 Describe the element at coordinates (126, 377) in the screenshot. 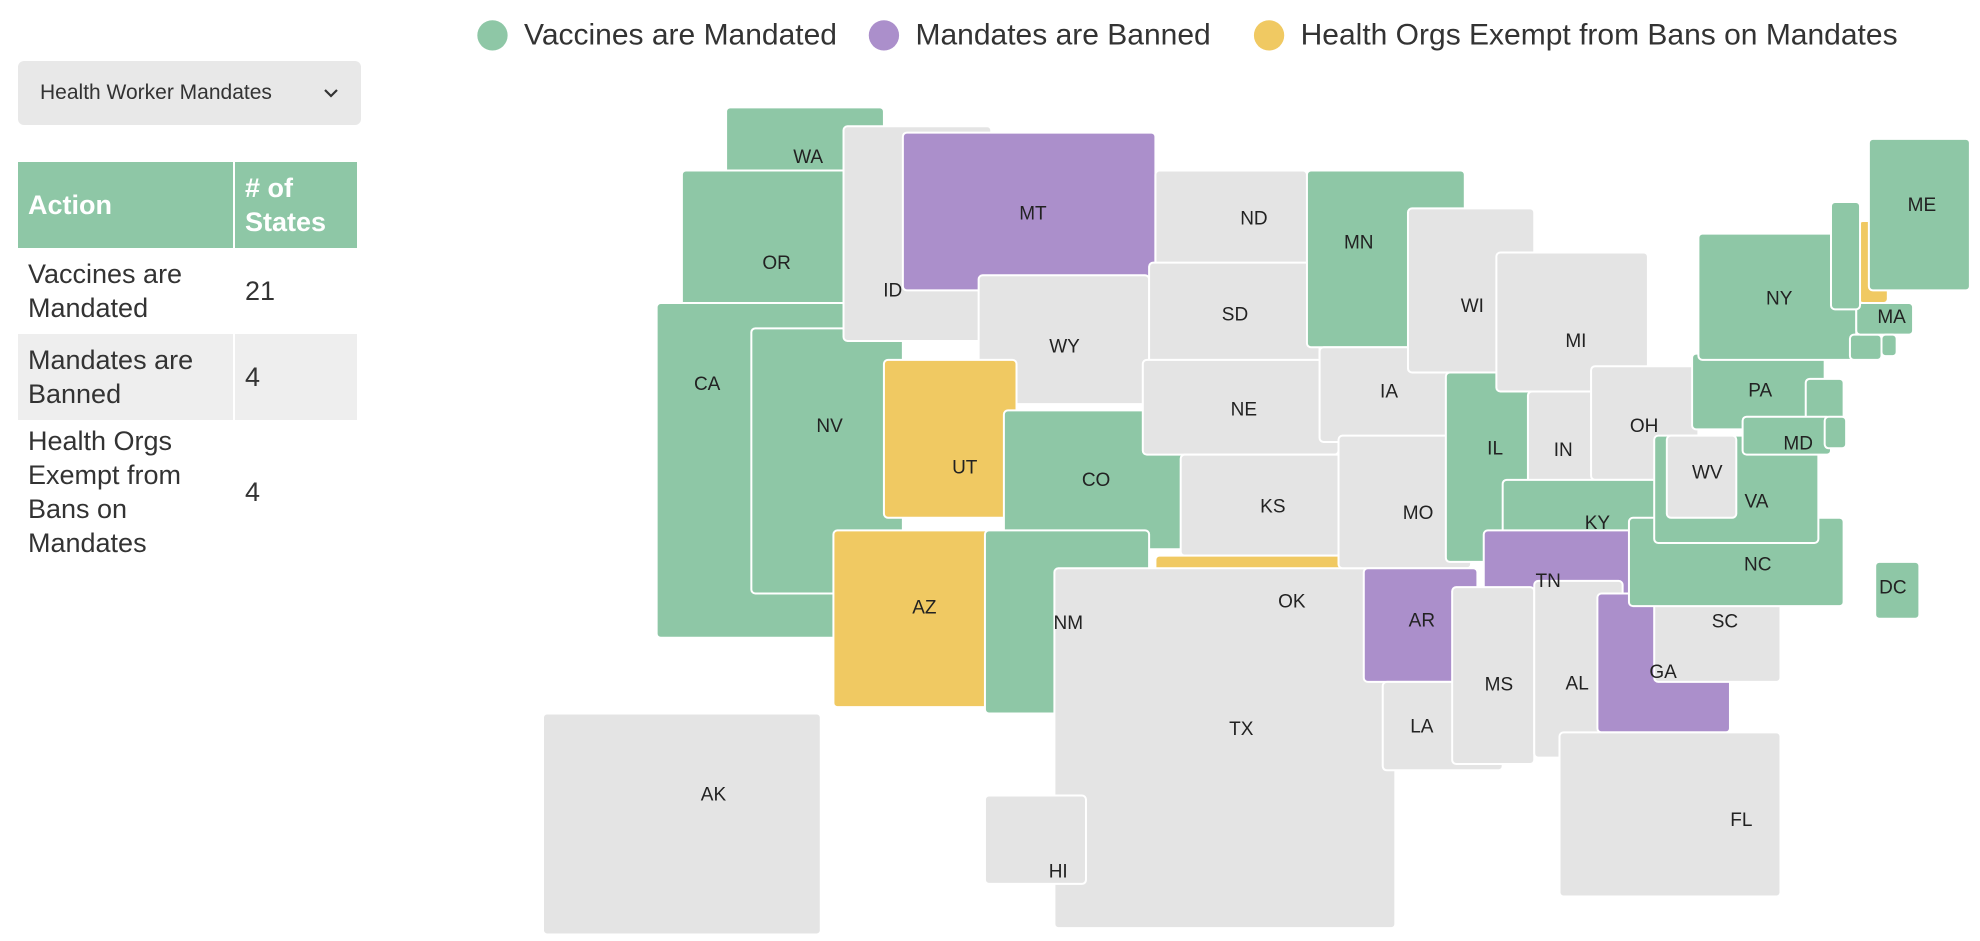

I see `cell: Mandates are Banned` at that location.